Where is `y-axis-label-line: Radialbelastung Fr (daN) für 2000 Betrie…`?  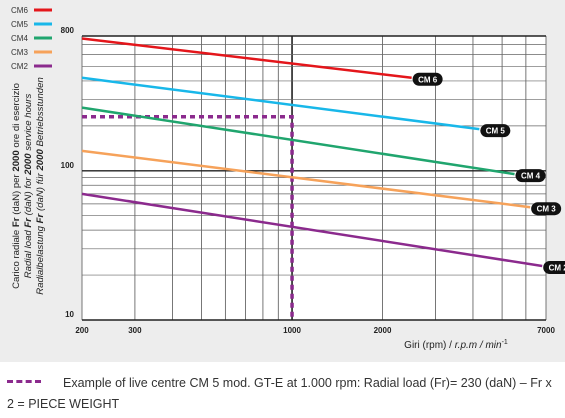 y-axis-label-line: Radialbelastung Fr (daN) für 2000 Betrie… is located at coordinates (40, 186).